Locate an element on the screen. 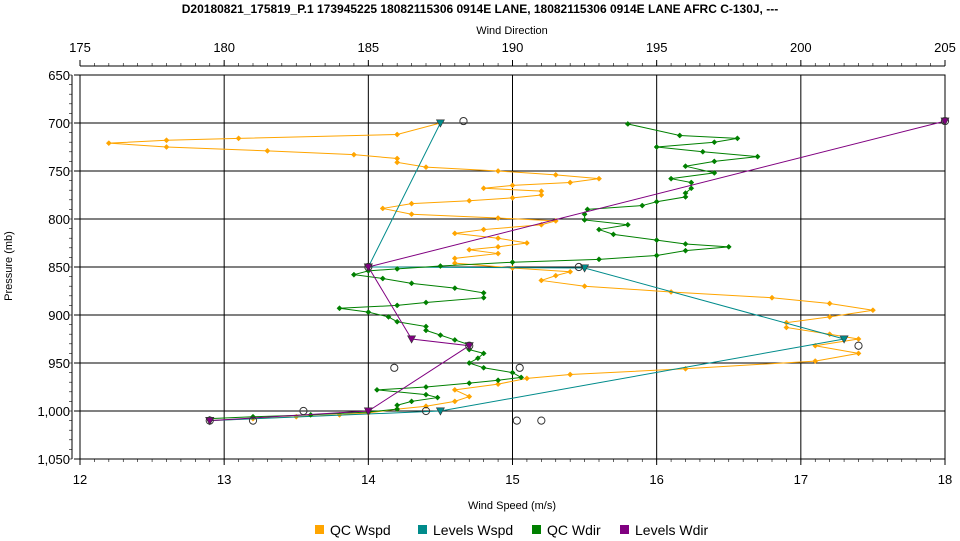  top-axis-title: Wind Direction is located at coordinates (512, 31).